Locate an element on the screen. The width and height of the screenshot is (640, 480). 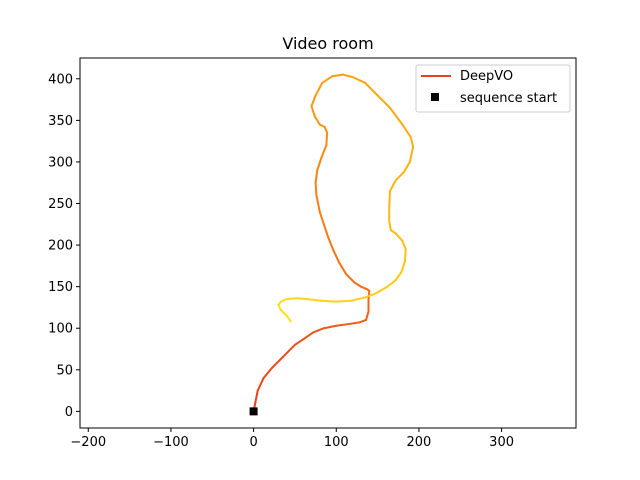
x-tick-label: 100 is located at coordinates (336, 442).